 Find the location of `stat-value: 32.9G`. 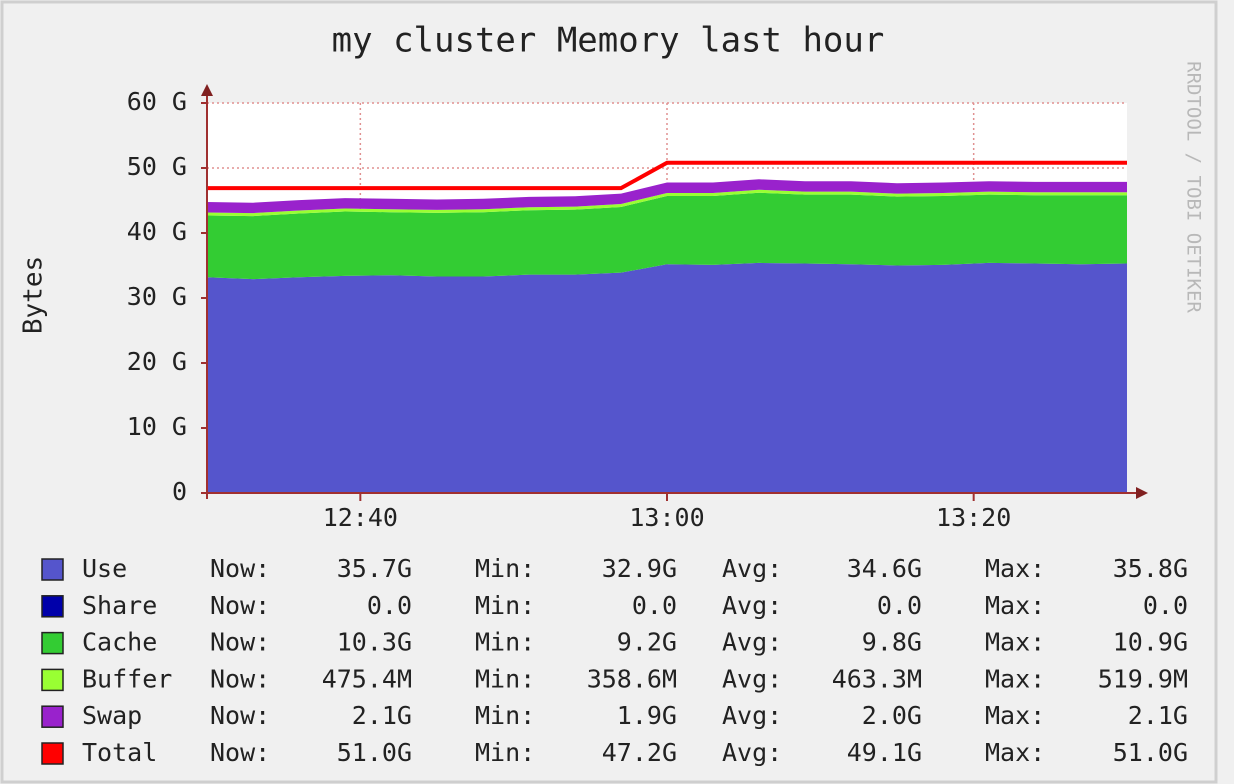

stat-value: 32.9G is located at coordinates (639, 568).